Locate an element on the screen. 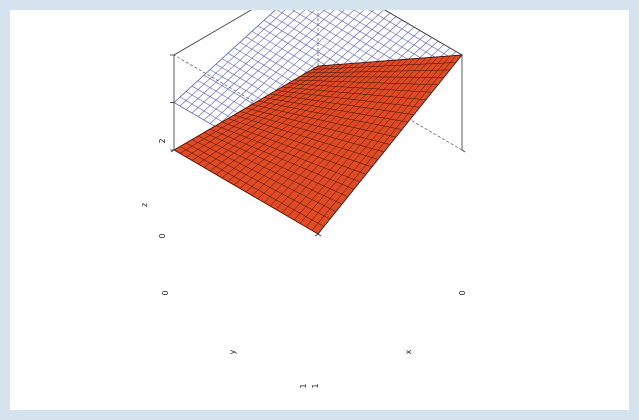 This screenshot has height=420, width=639. y-tick-label-0: 0 is located at coordinates (165, 292).